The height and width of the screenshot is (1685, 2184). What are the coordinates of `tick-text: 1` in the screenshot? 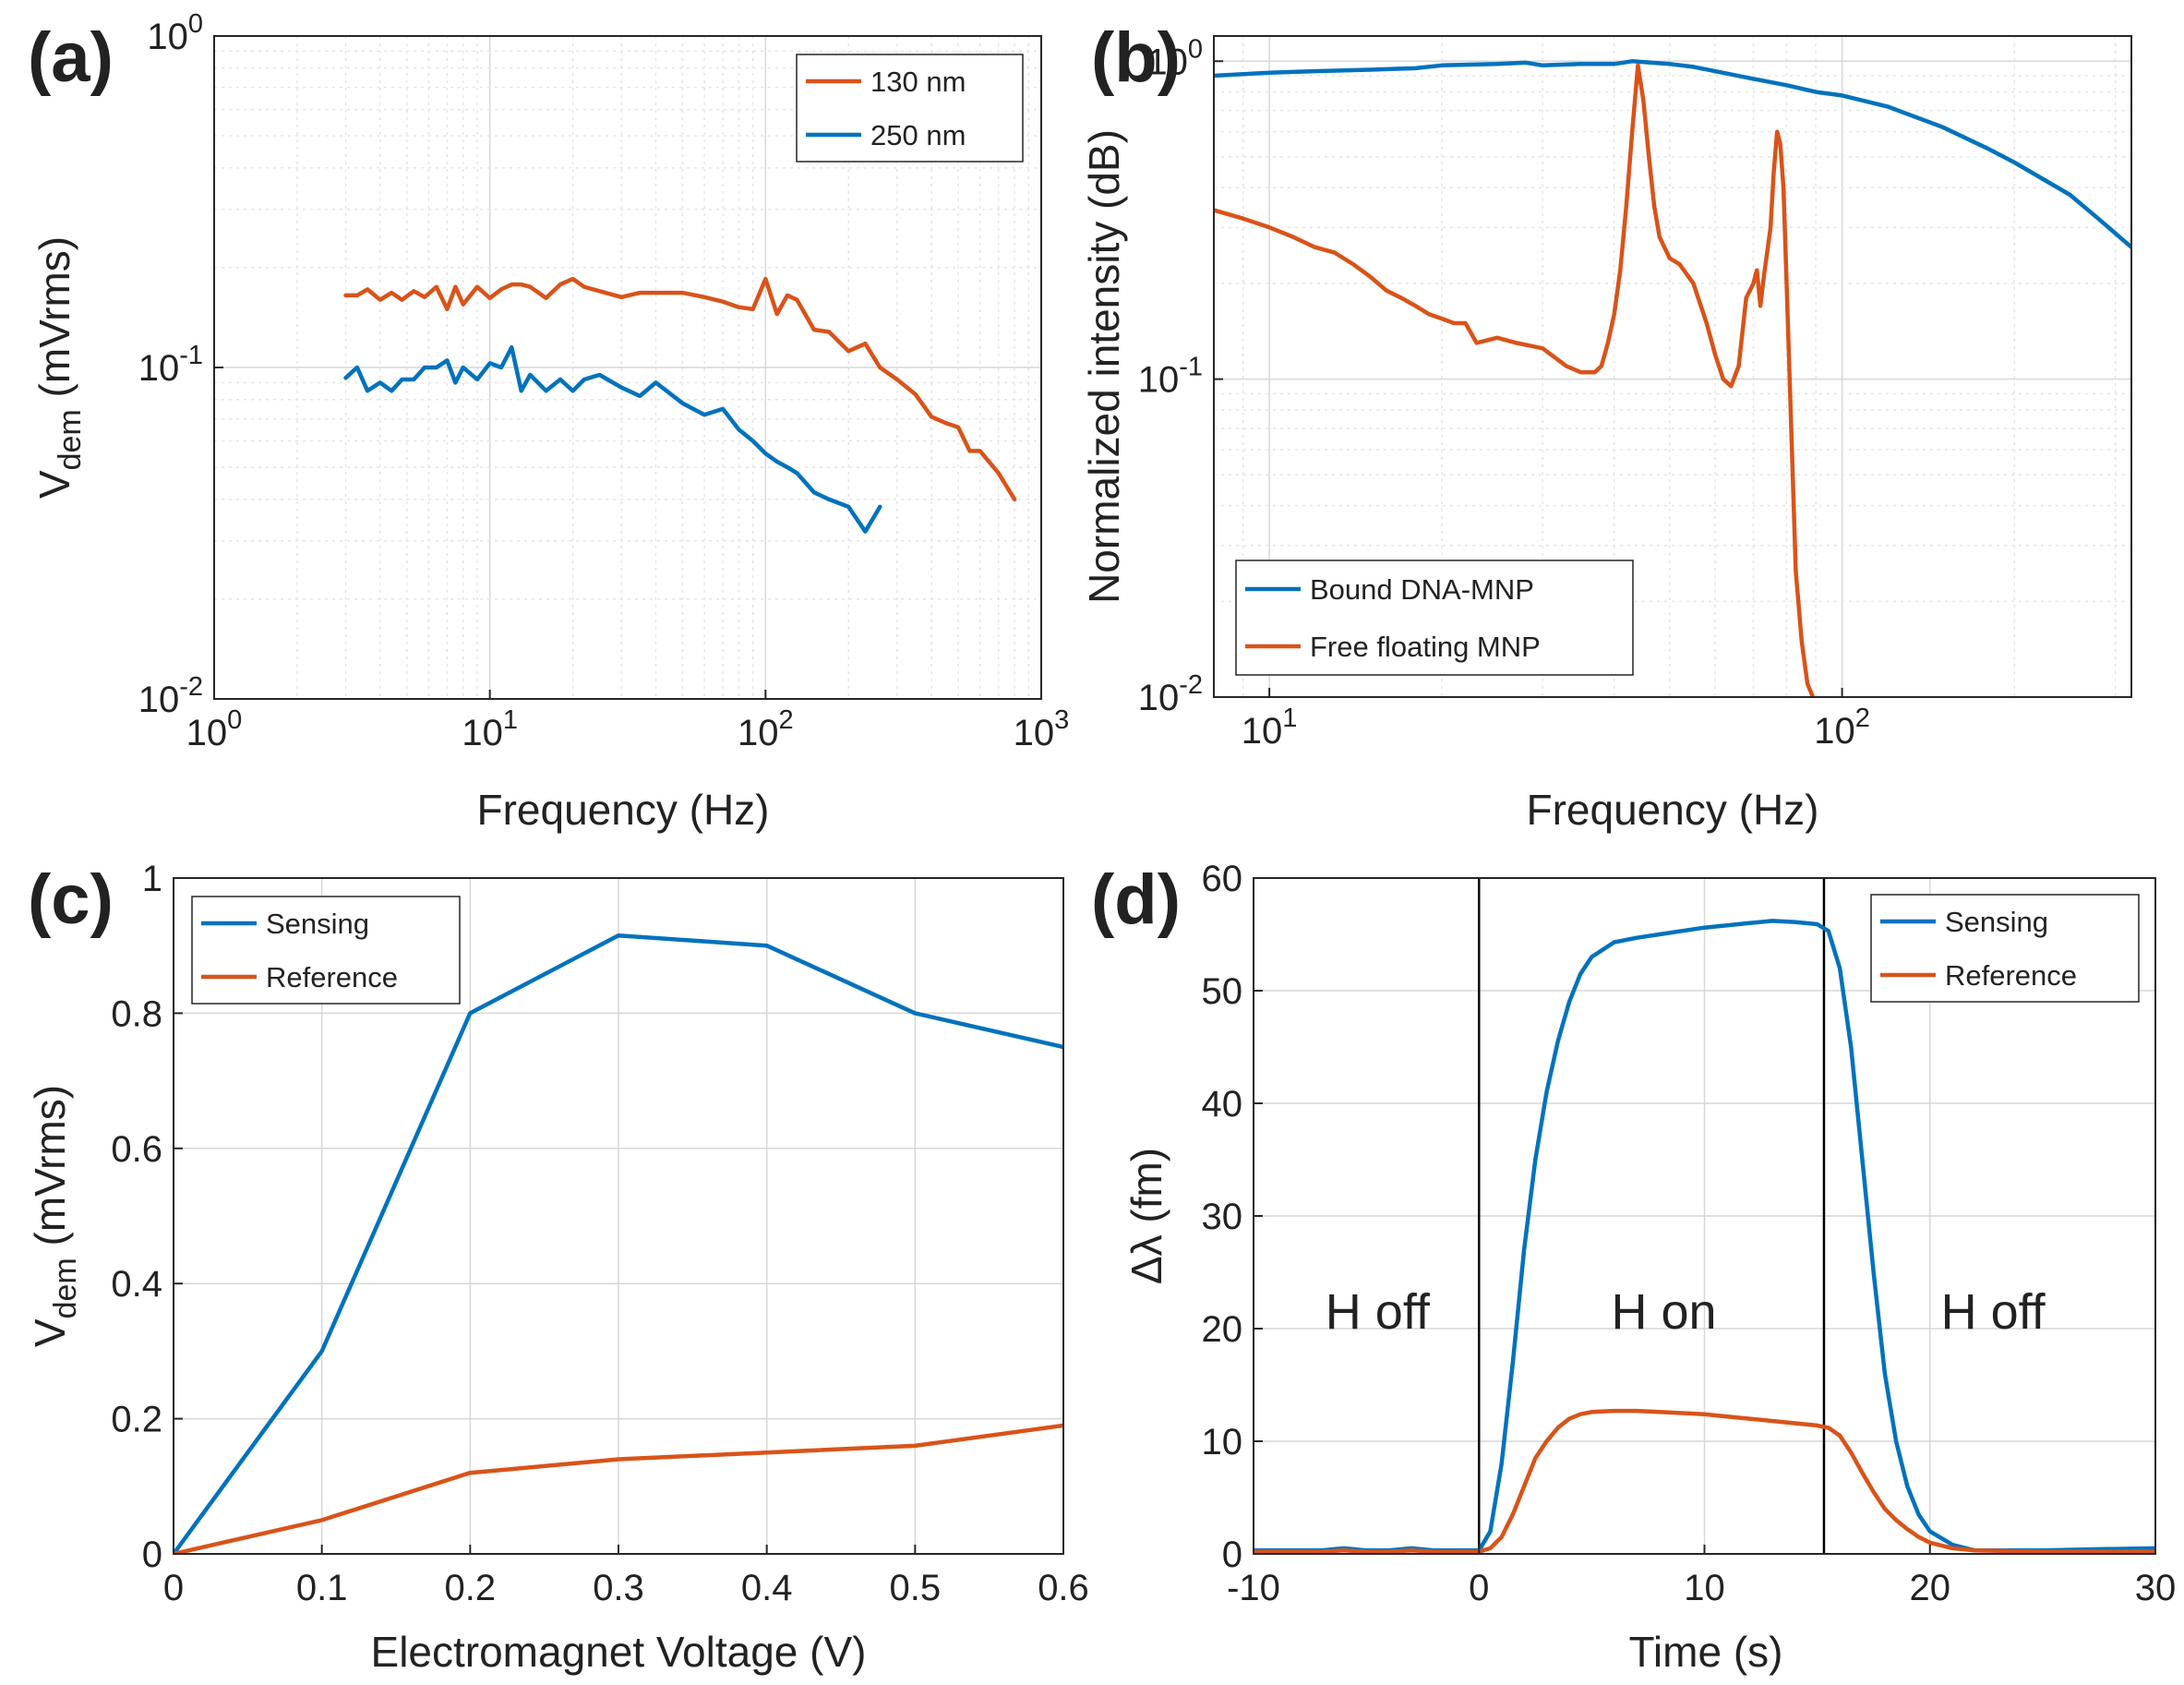 It's located at (152, 879).